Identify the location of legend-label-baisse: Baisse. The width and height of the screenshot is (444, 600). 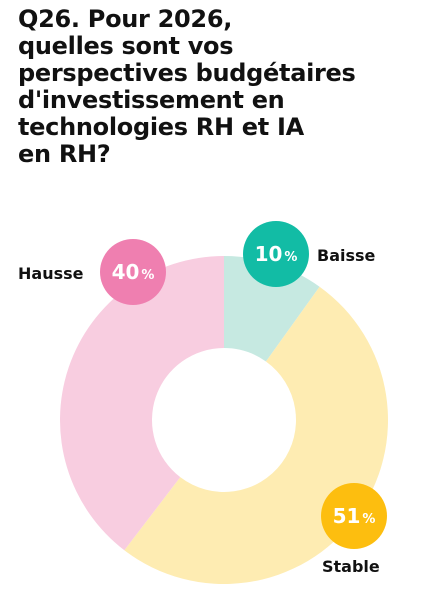
(346, 255).